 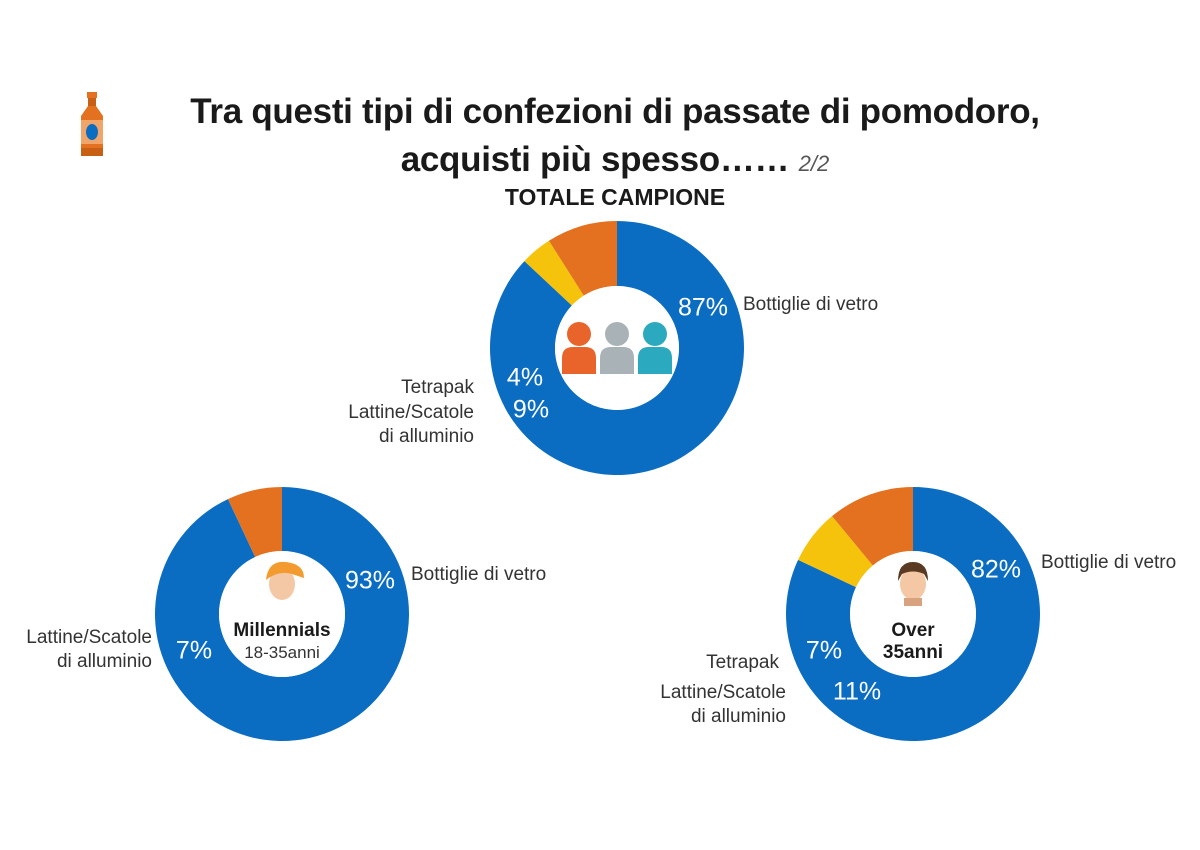 What do you see at coordinates (824, 651) in the screenshot?
I see `value-label-tetrapak: 7%` at bounding box center [824, 651].